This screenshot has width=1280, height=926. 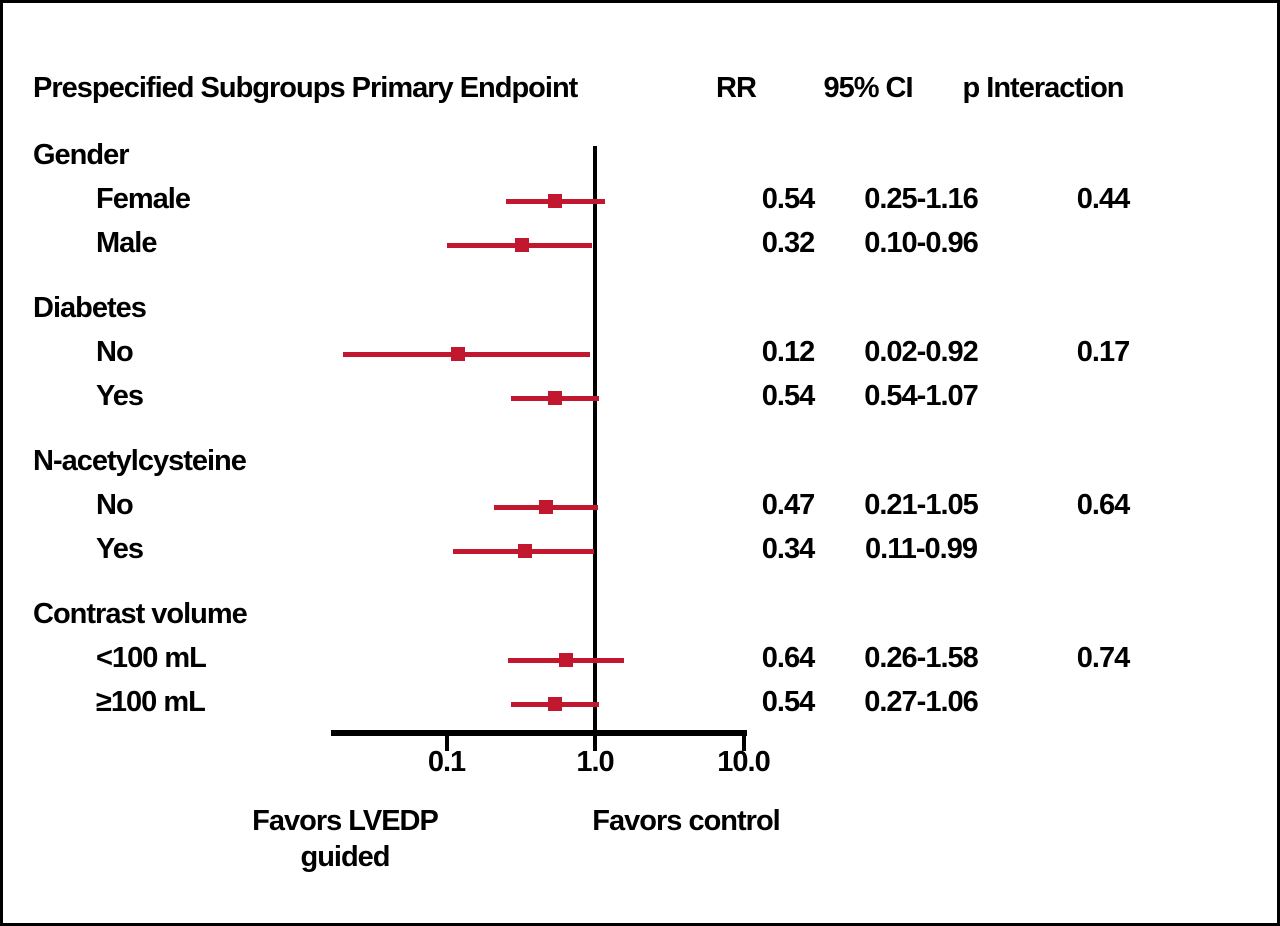 What do you see at coordinates (140, 461) in the screenshot?
I see `group-label-n-acetylcysteine: N-acetylcysteine` at bounding box center [140, 461].